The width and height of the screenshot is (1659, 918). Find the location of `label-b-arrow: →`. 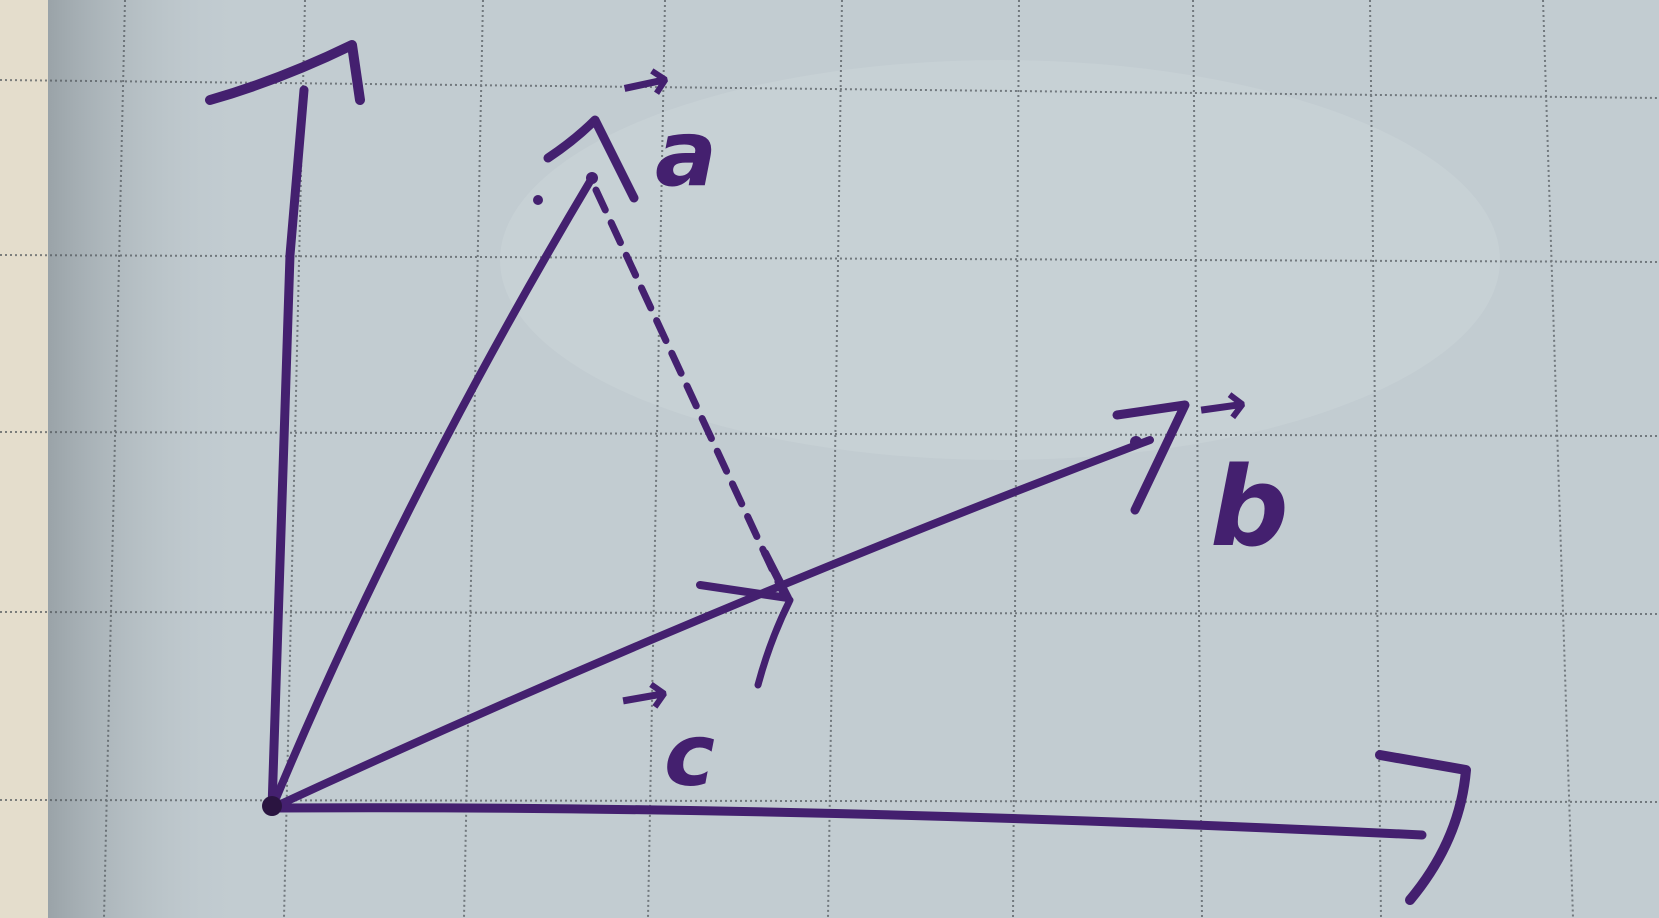

label-b-arrow: → is located at coordinates (1223, 406).